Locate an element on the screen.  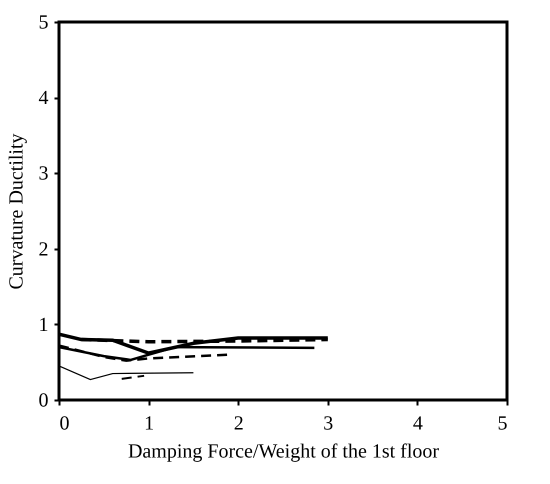
y-tick-label: 0 is located at coordinates (43, 401).